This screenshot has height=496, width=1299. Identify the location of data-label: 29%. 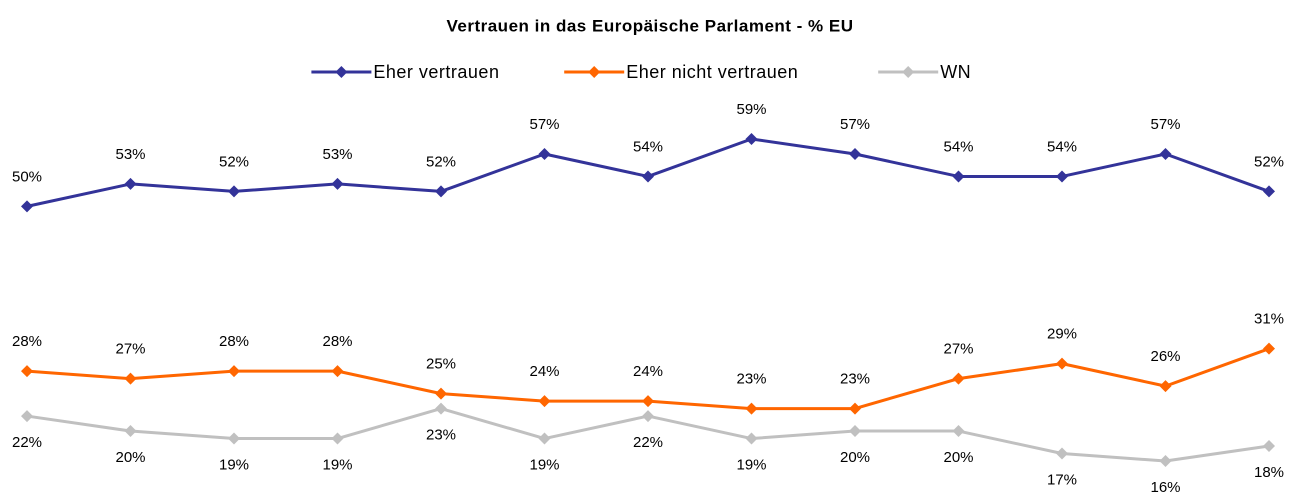
(1062, 334).